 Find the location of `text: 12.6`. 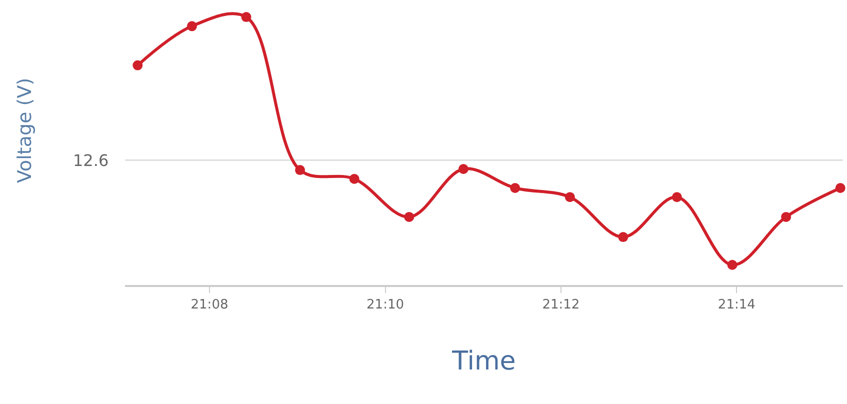

text: 12.6 is located at coordinates (91, 160).